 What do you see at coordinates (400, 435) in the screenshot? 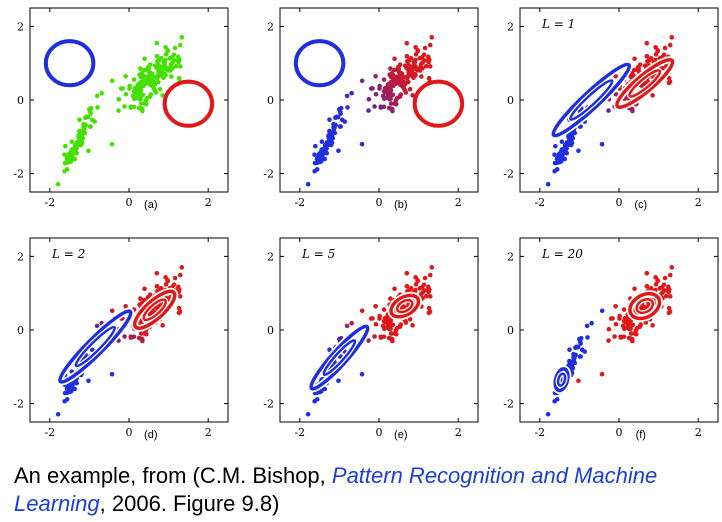
I see `panel-label: (e)` at bounding box center [400, 435].